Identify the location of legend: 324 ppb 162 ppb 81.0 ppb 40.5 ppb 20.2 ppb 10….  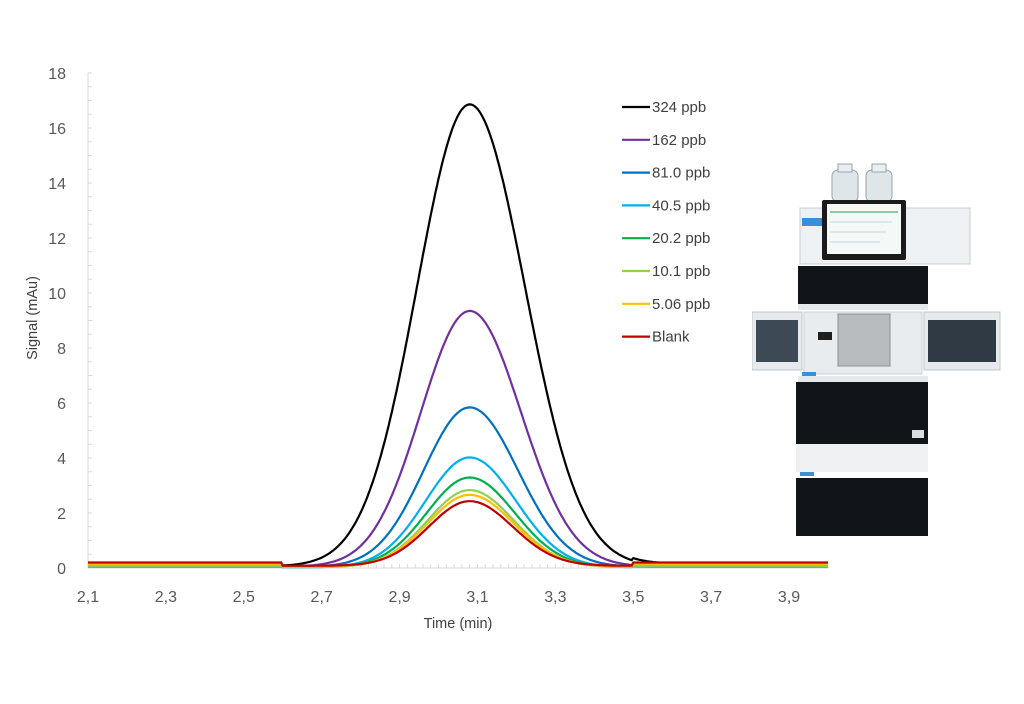
(666, 222).